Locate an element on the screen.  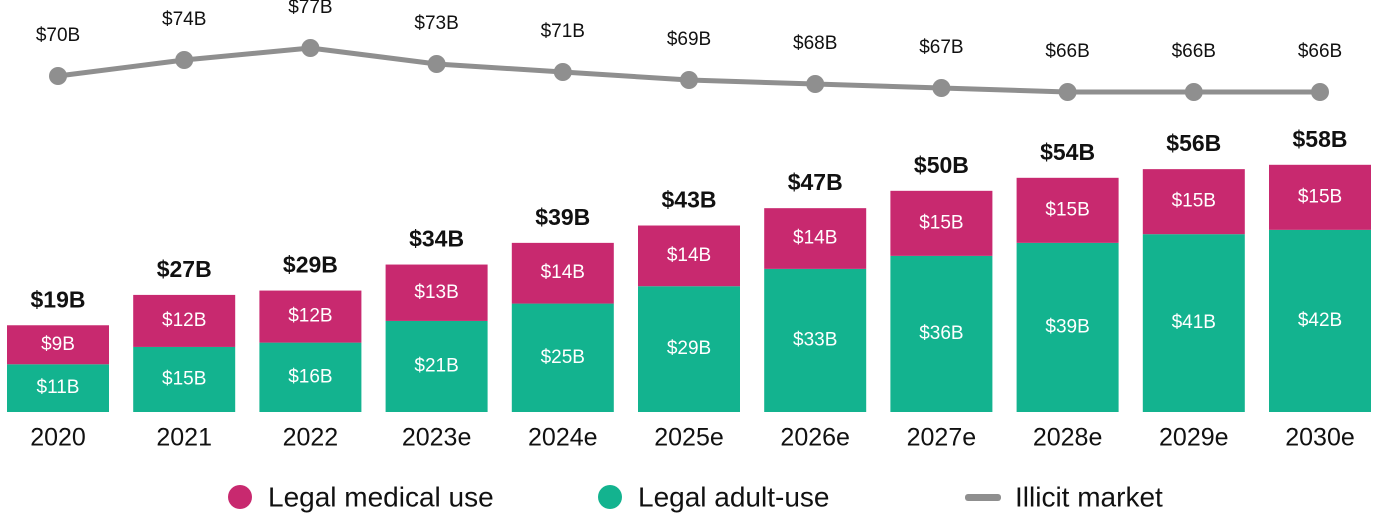
value-label: $33B is located at coordinates (815, 339).